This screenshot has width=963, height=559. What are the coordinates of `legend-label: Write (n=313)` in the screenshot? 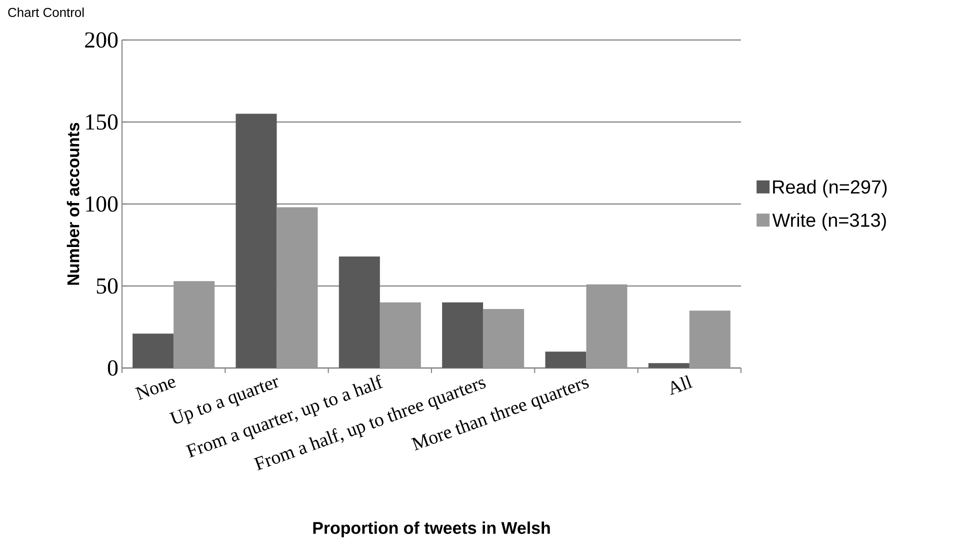 It's located at (829, 221).